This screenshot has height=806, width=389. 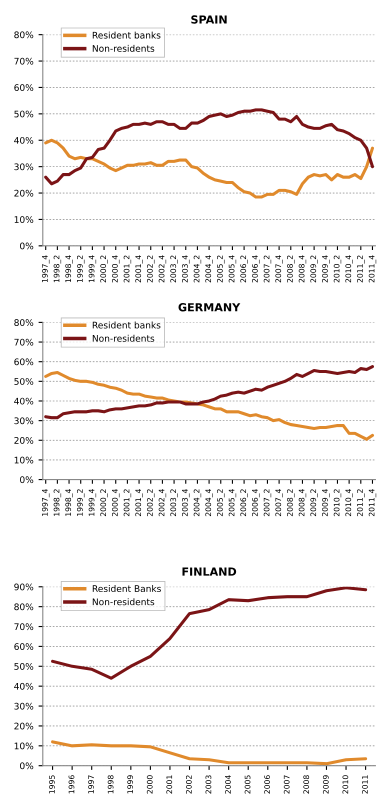 I want to click on chart-title: SPAIN, so click(x=209, y=19).